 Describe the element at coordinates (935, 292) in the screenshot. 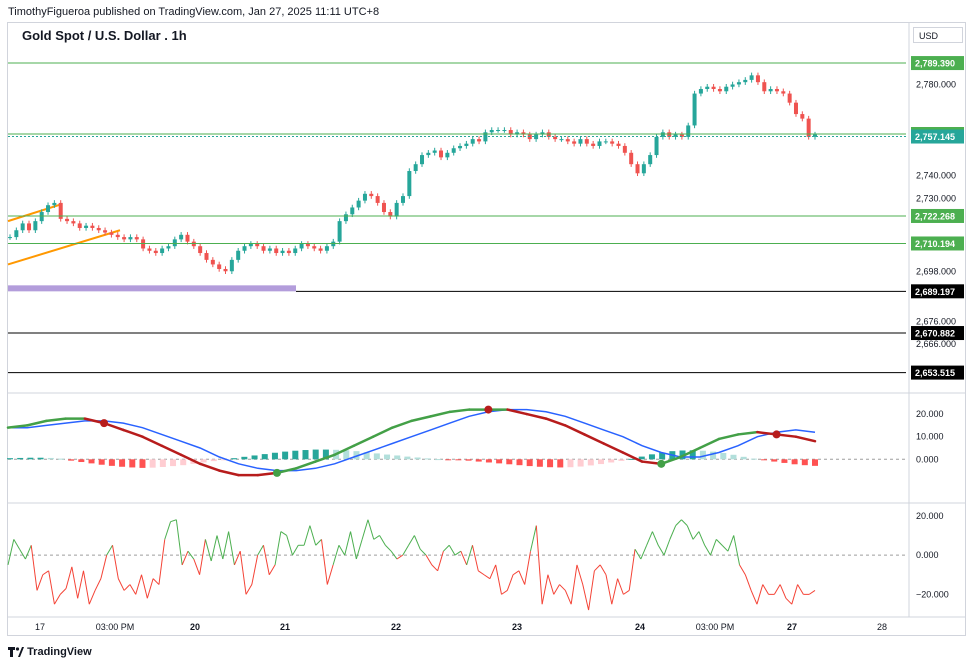

I see `price-level-label: 2,689.197` at that location.